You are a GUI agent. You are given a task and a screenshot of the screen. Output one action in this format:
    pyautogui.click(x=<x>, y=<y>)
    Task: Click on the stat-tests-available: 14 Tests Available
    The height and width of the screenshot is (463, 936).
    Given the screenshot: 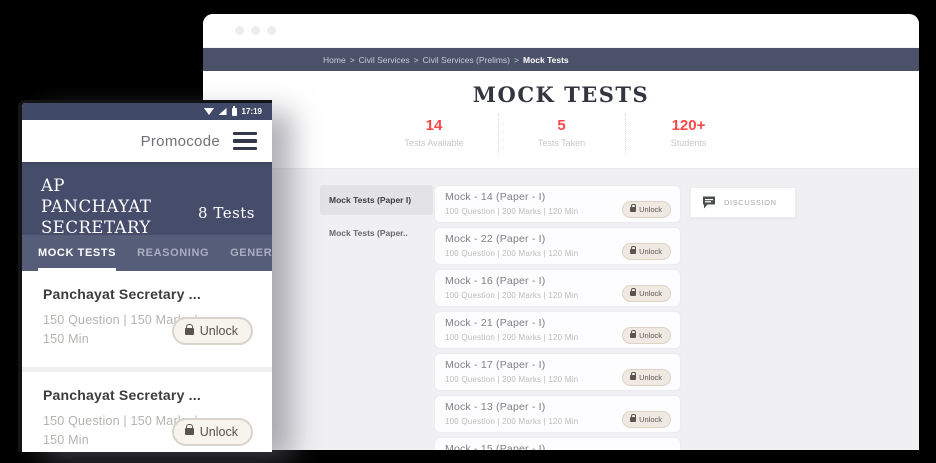 What is the action you would take?
    pyautogui.click(x=434, y=134)
    